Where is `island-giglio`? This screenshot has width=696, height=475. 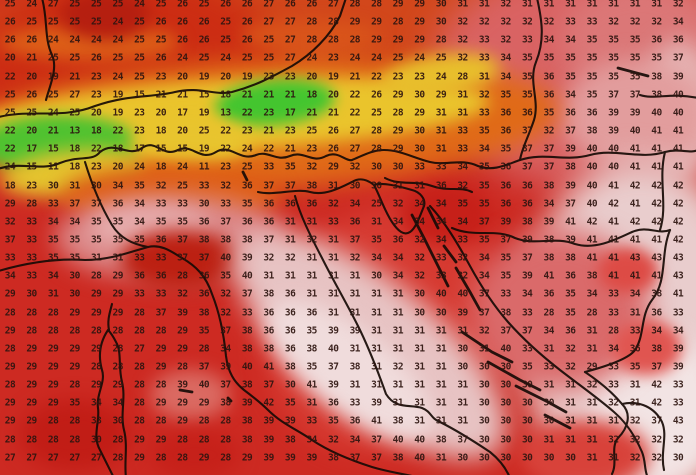 island-giglio is located at coordinates (229, 399).